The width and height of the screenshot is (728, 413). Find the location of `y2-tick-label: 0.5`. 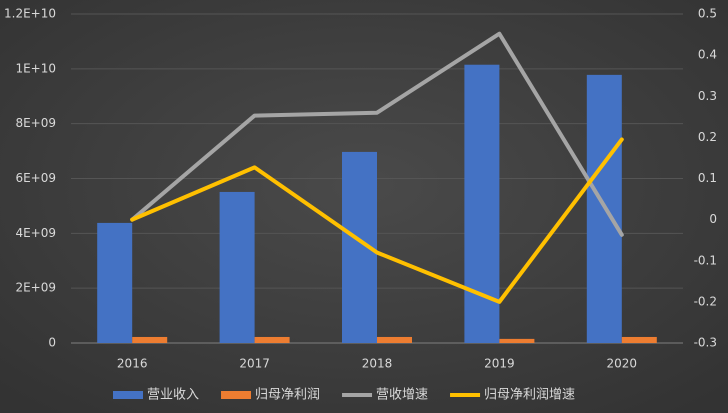

y2-tick-label: 0.5 is located at coordinates (707, 14).